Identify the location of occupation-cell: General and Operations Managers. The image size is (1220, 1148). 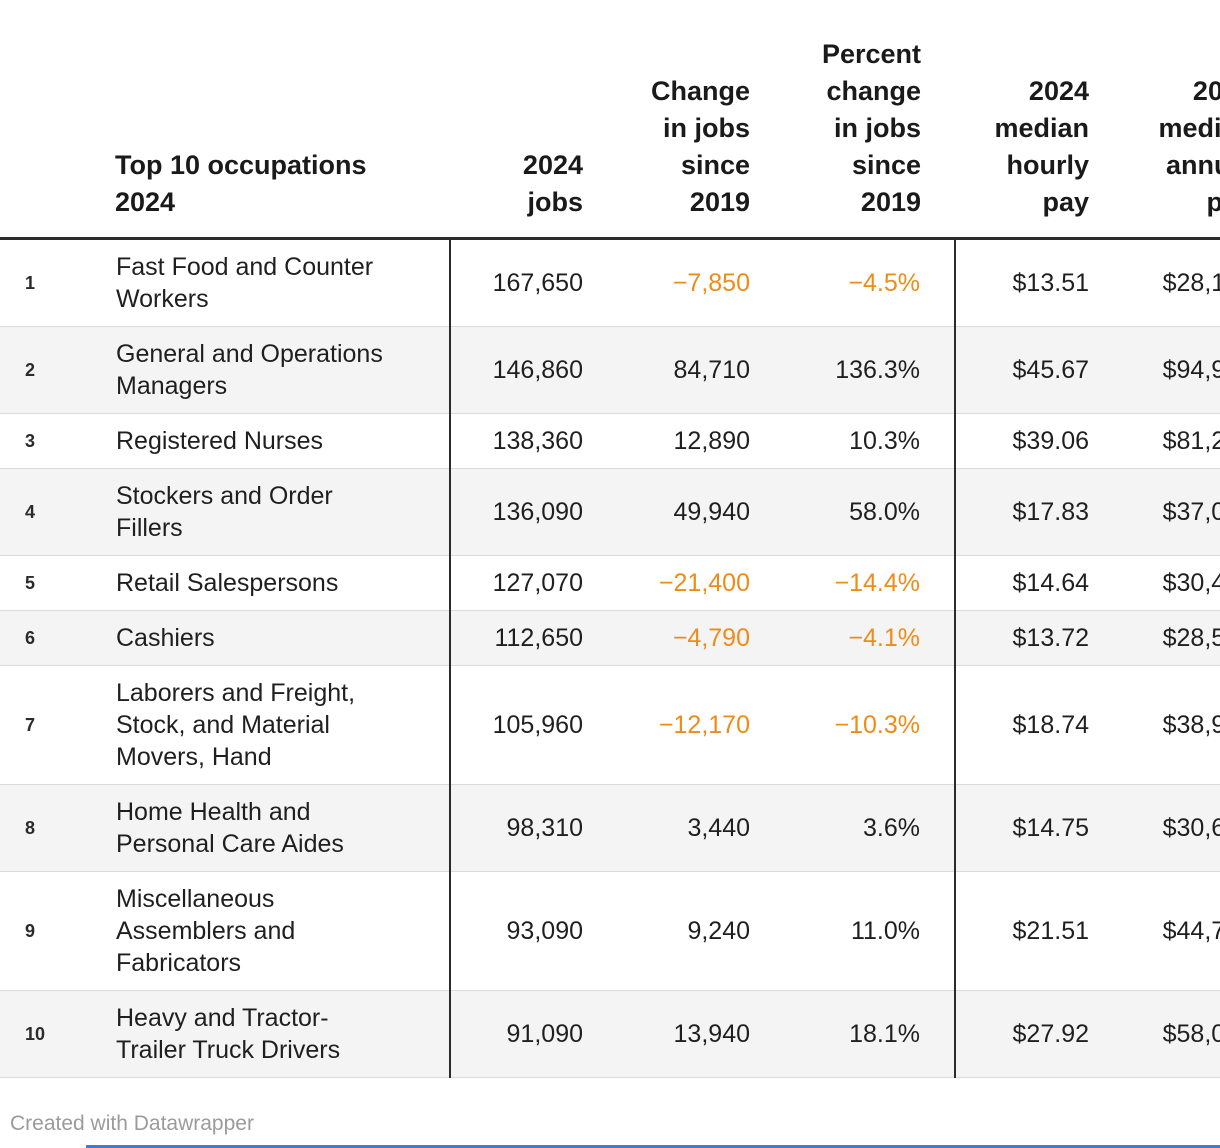
(283, 370).